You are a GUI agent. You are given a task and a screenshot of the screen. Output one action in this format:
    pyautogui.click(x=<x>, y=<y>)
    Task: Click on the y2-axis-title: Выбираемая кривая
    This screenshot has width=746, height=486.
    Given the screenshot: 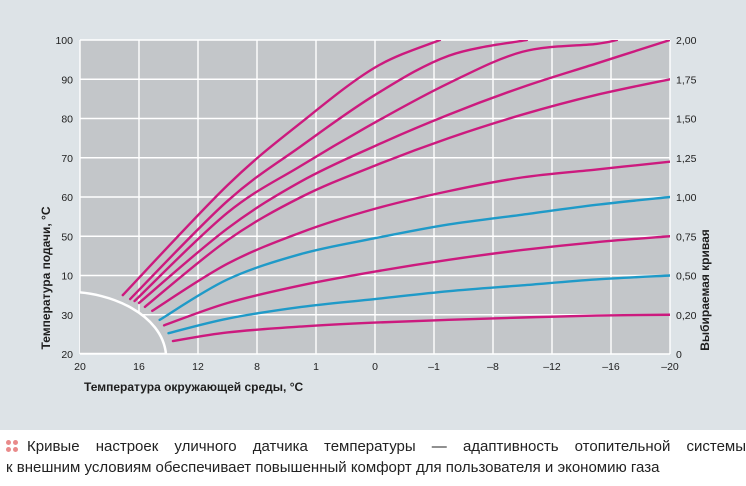 What is the action you would take?
    pyautogui.click(x=705, y=290)
    